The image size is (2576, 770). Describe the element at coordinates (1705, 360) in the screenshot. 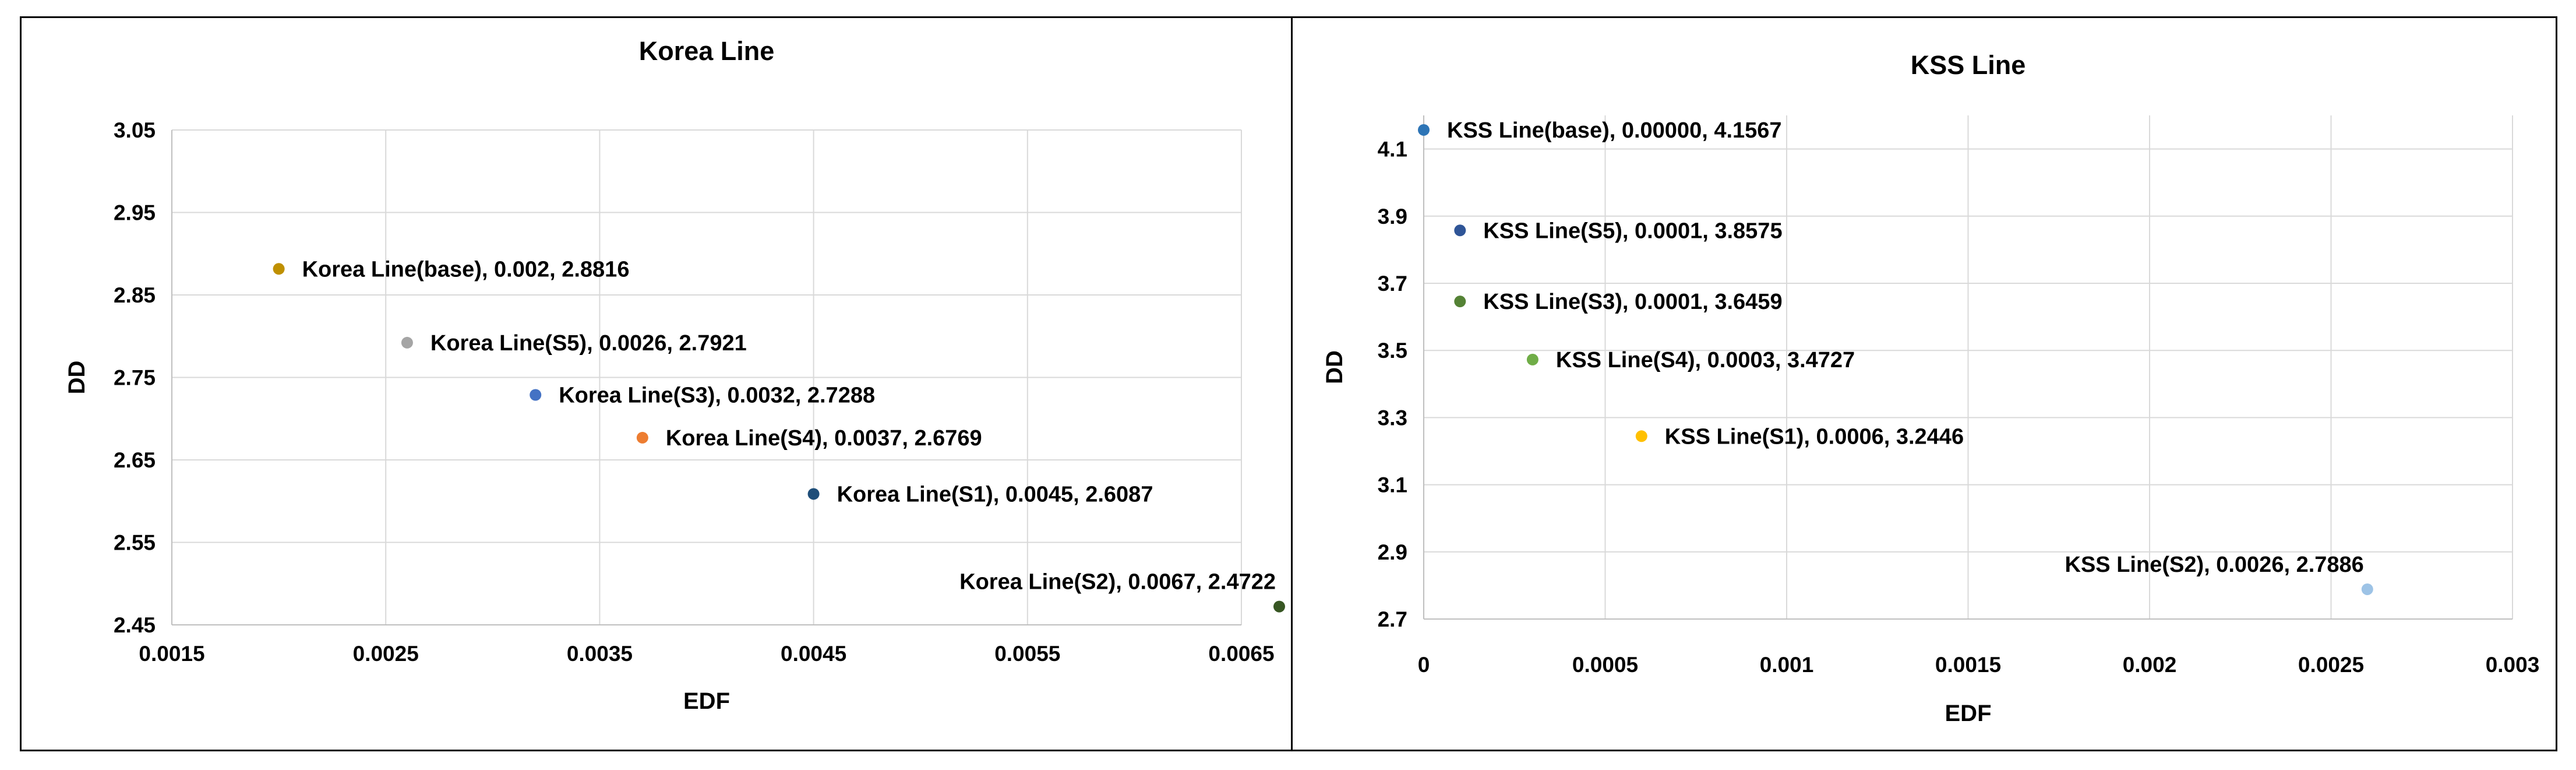

I see `data-label: KSS Line(S4), 0.0003, 3.4727` at that location.